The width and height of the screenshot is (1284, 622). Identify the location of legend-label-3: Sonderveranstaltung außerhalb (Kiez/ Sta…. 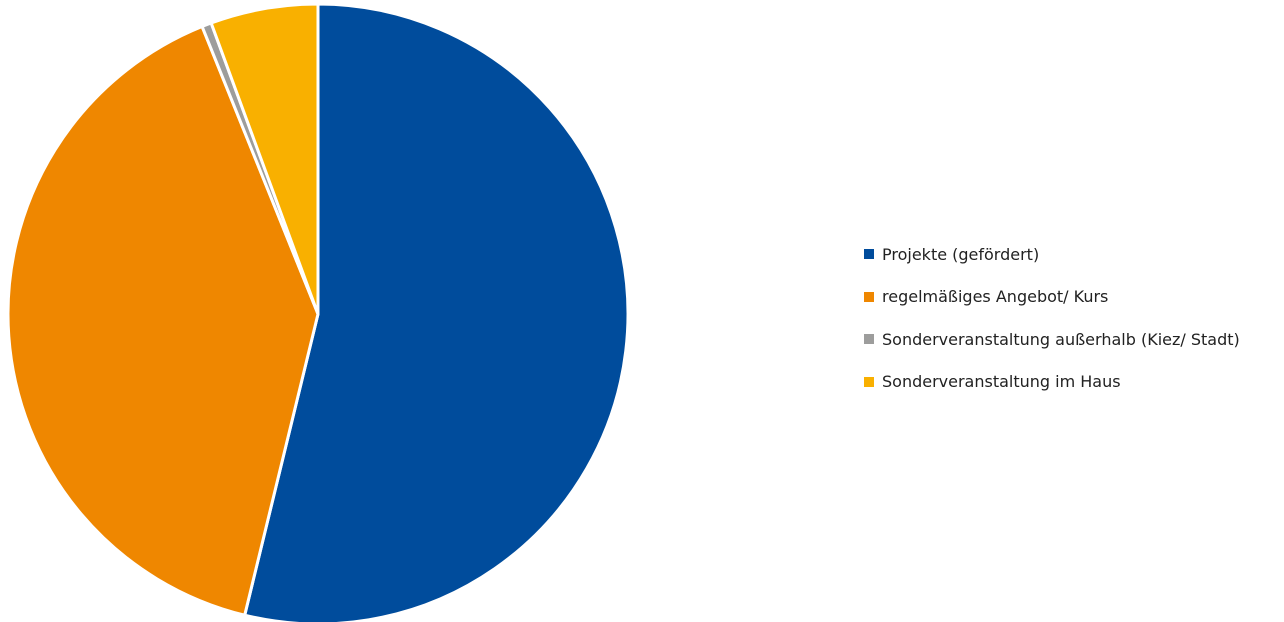
(1061, 339).